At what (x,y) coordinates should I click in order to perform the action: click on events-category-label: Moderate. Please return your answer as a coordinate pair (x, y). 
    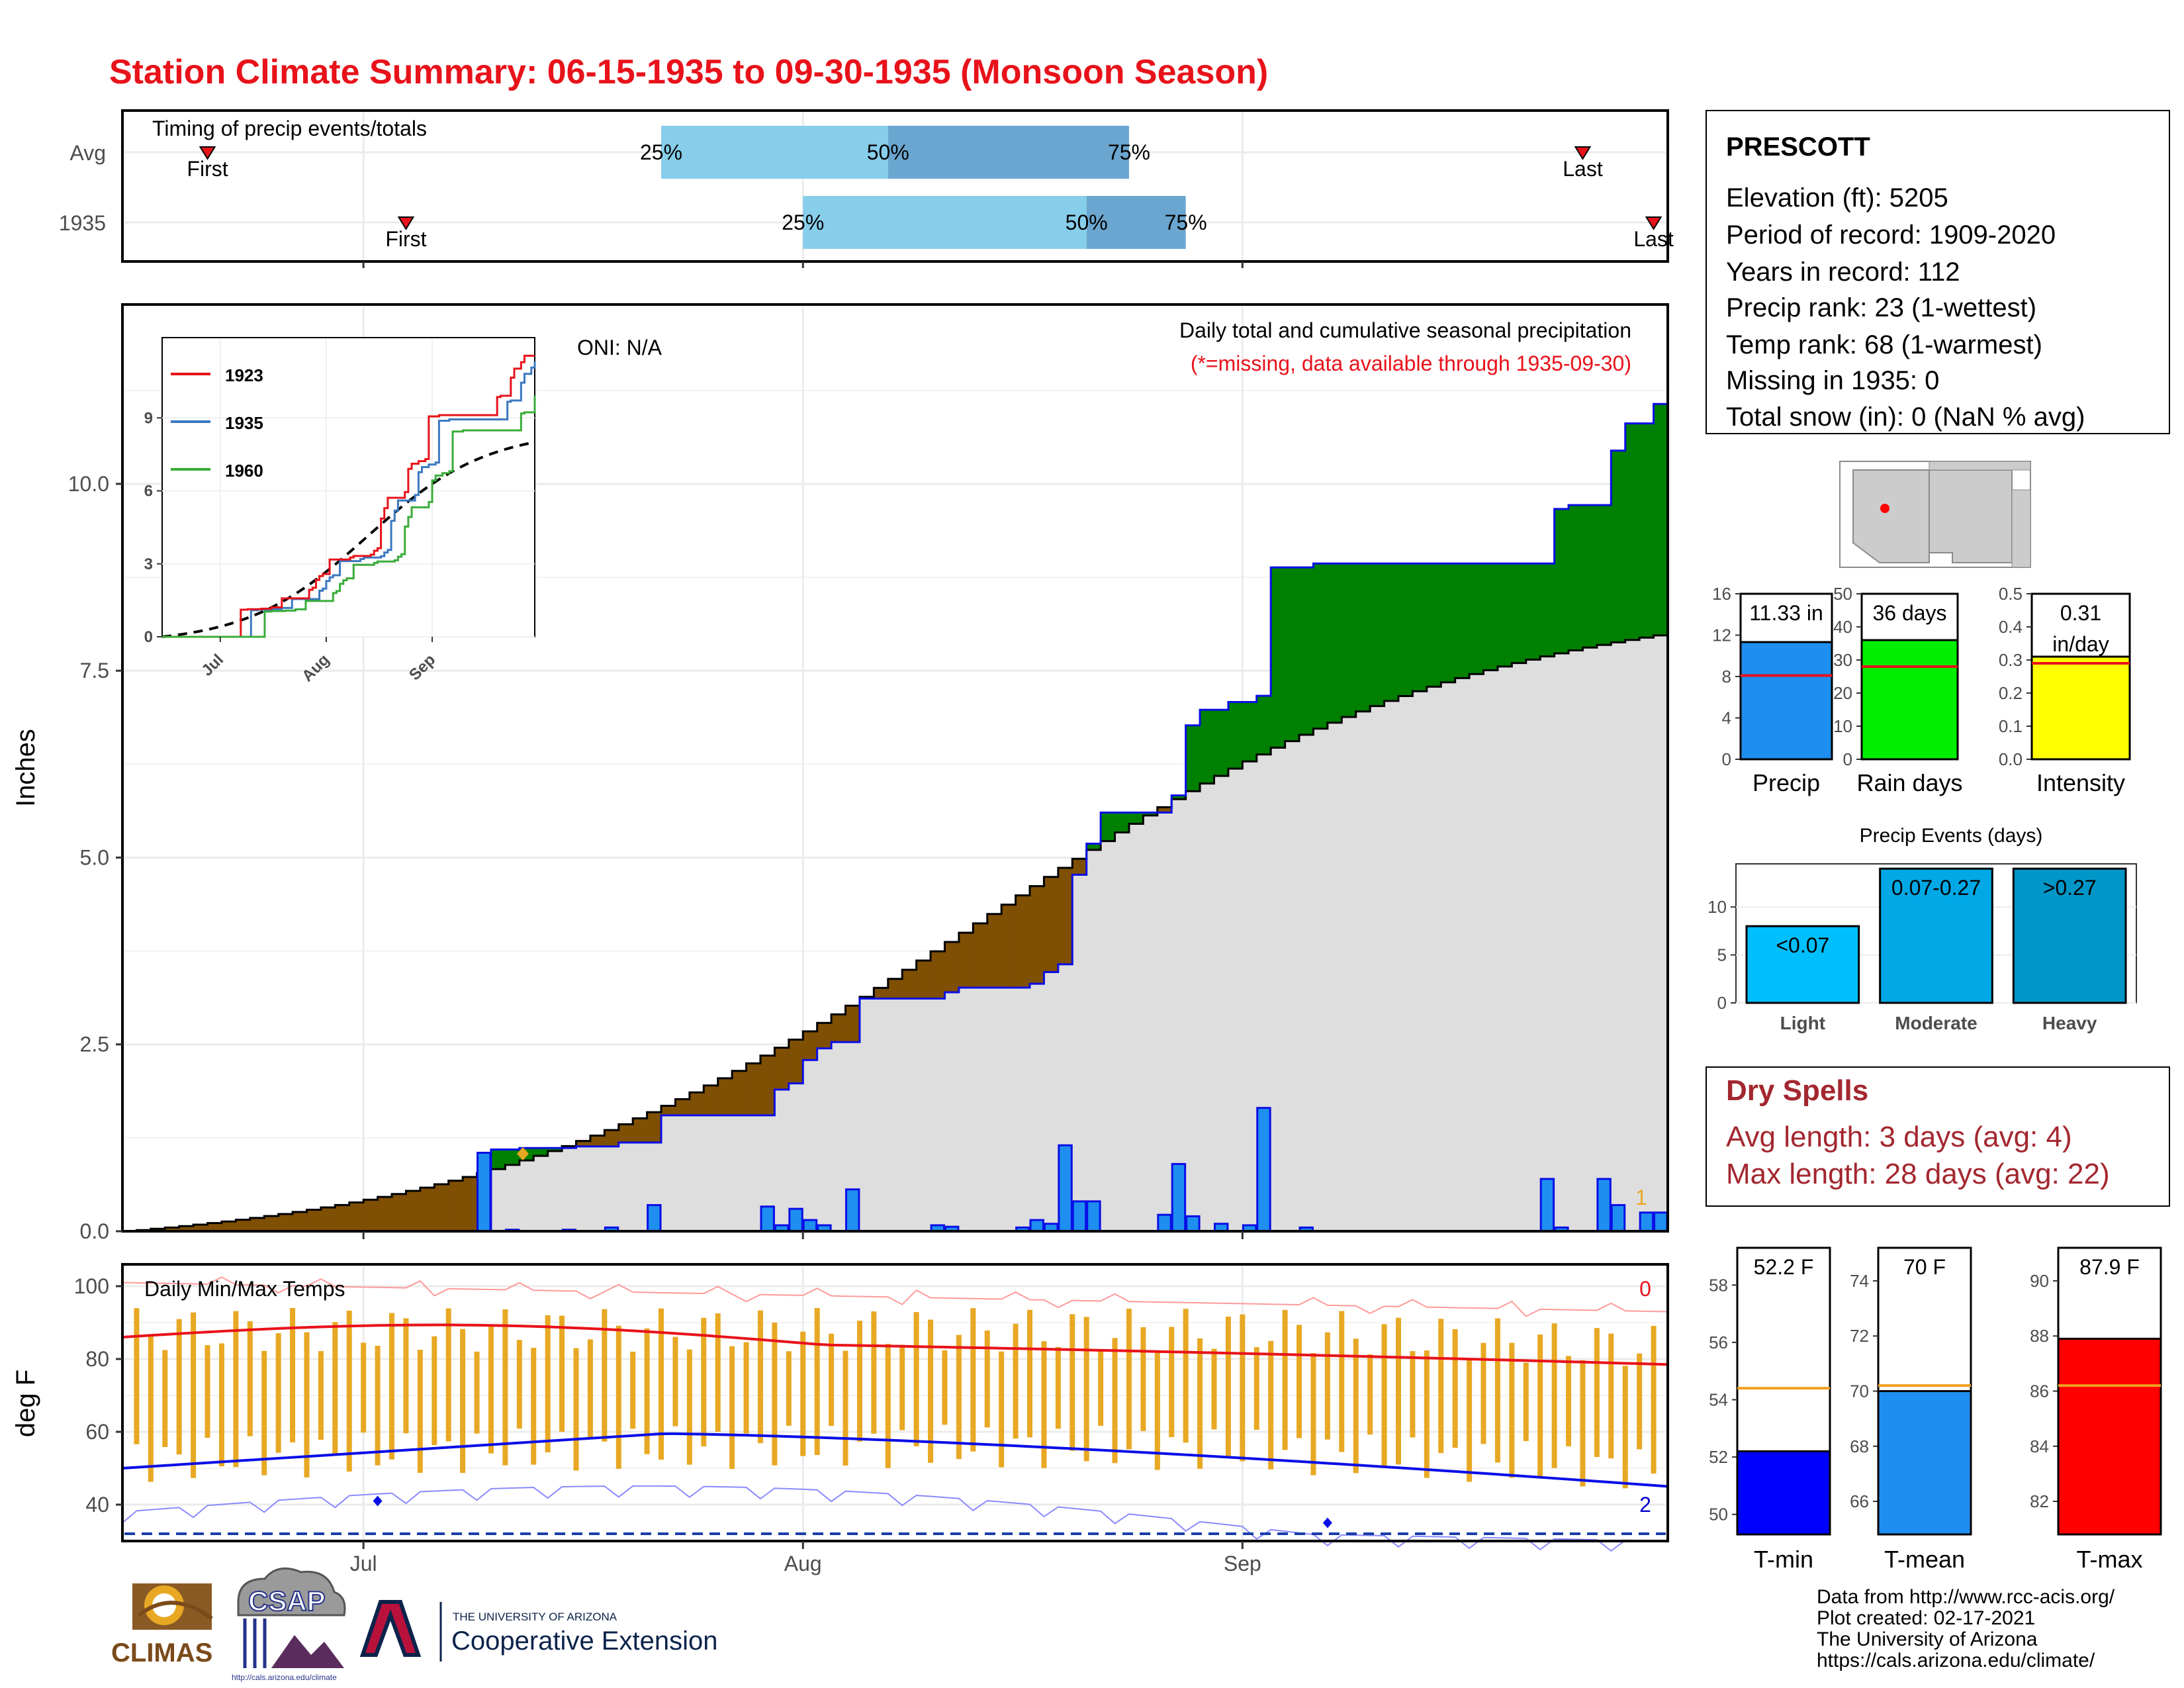
    Looking at the image, I should click on (1936, 1023).